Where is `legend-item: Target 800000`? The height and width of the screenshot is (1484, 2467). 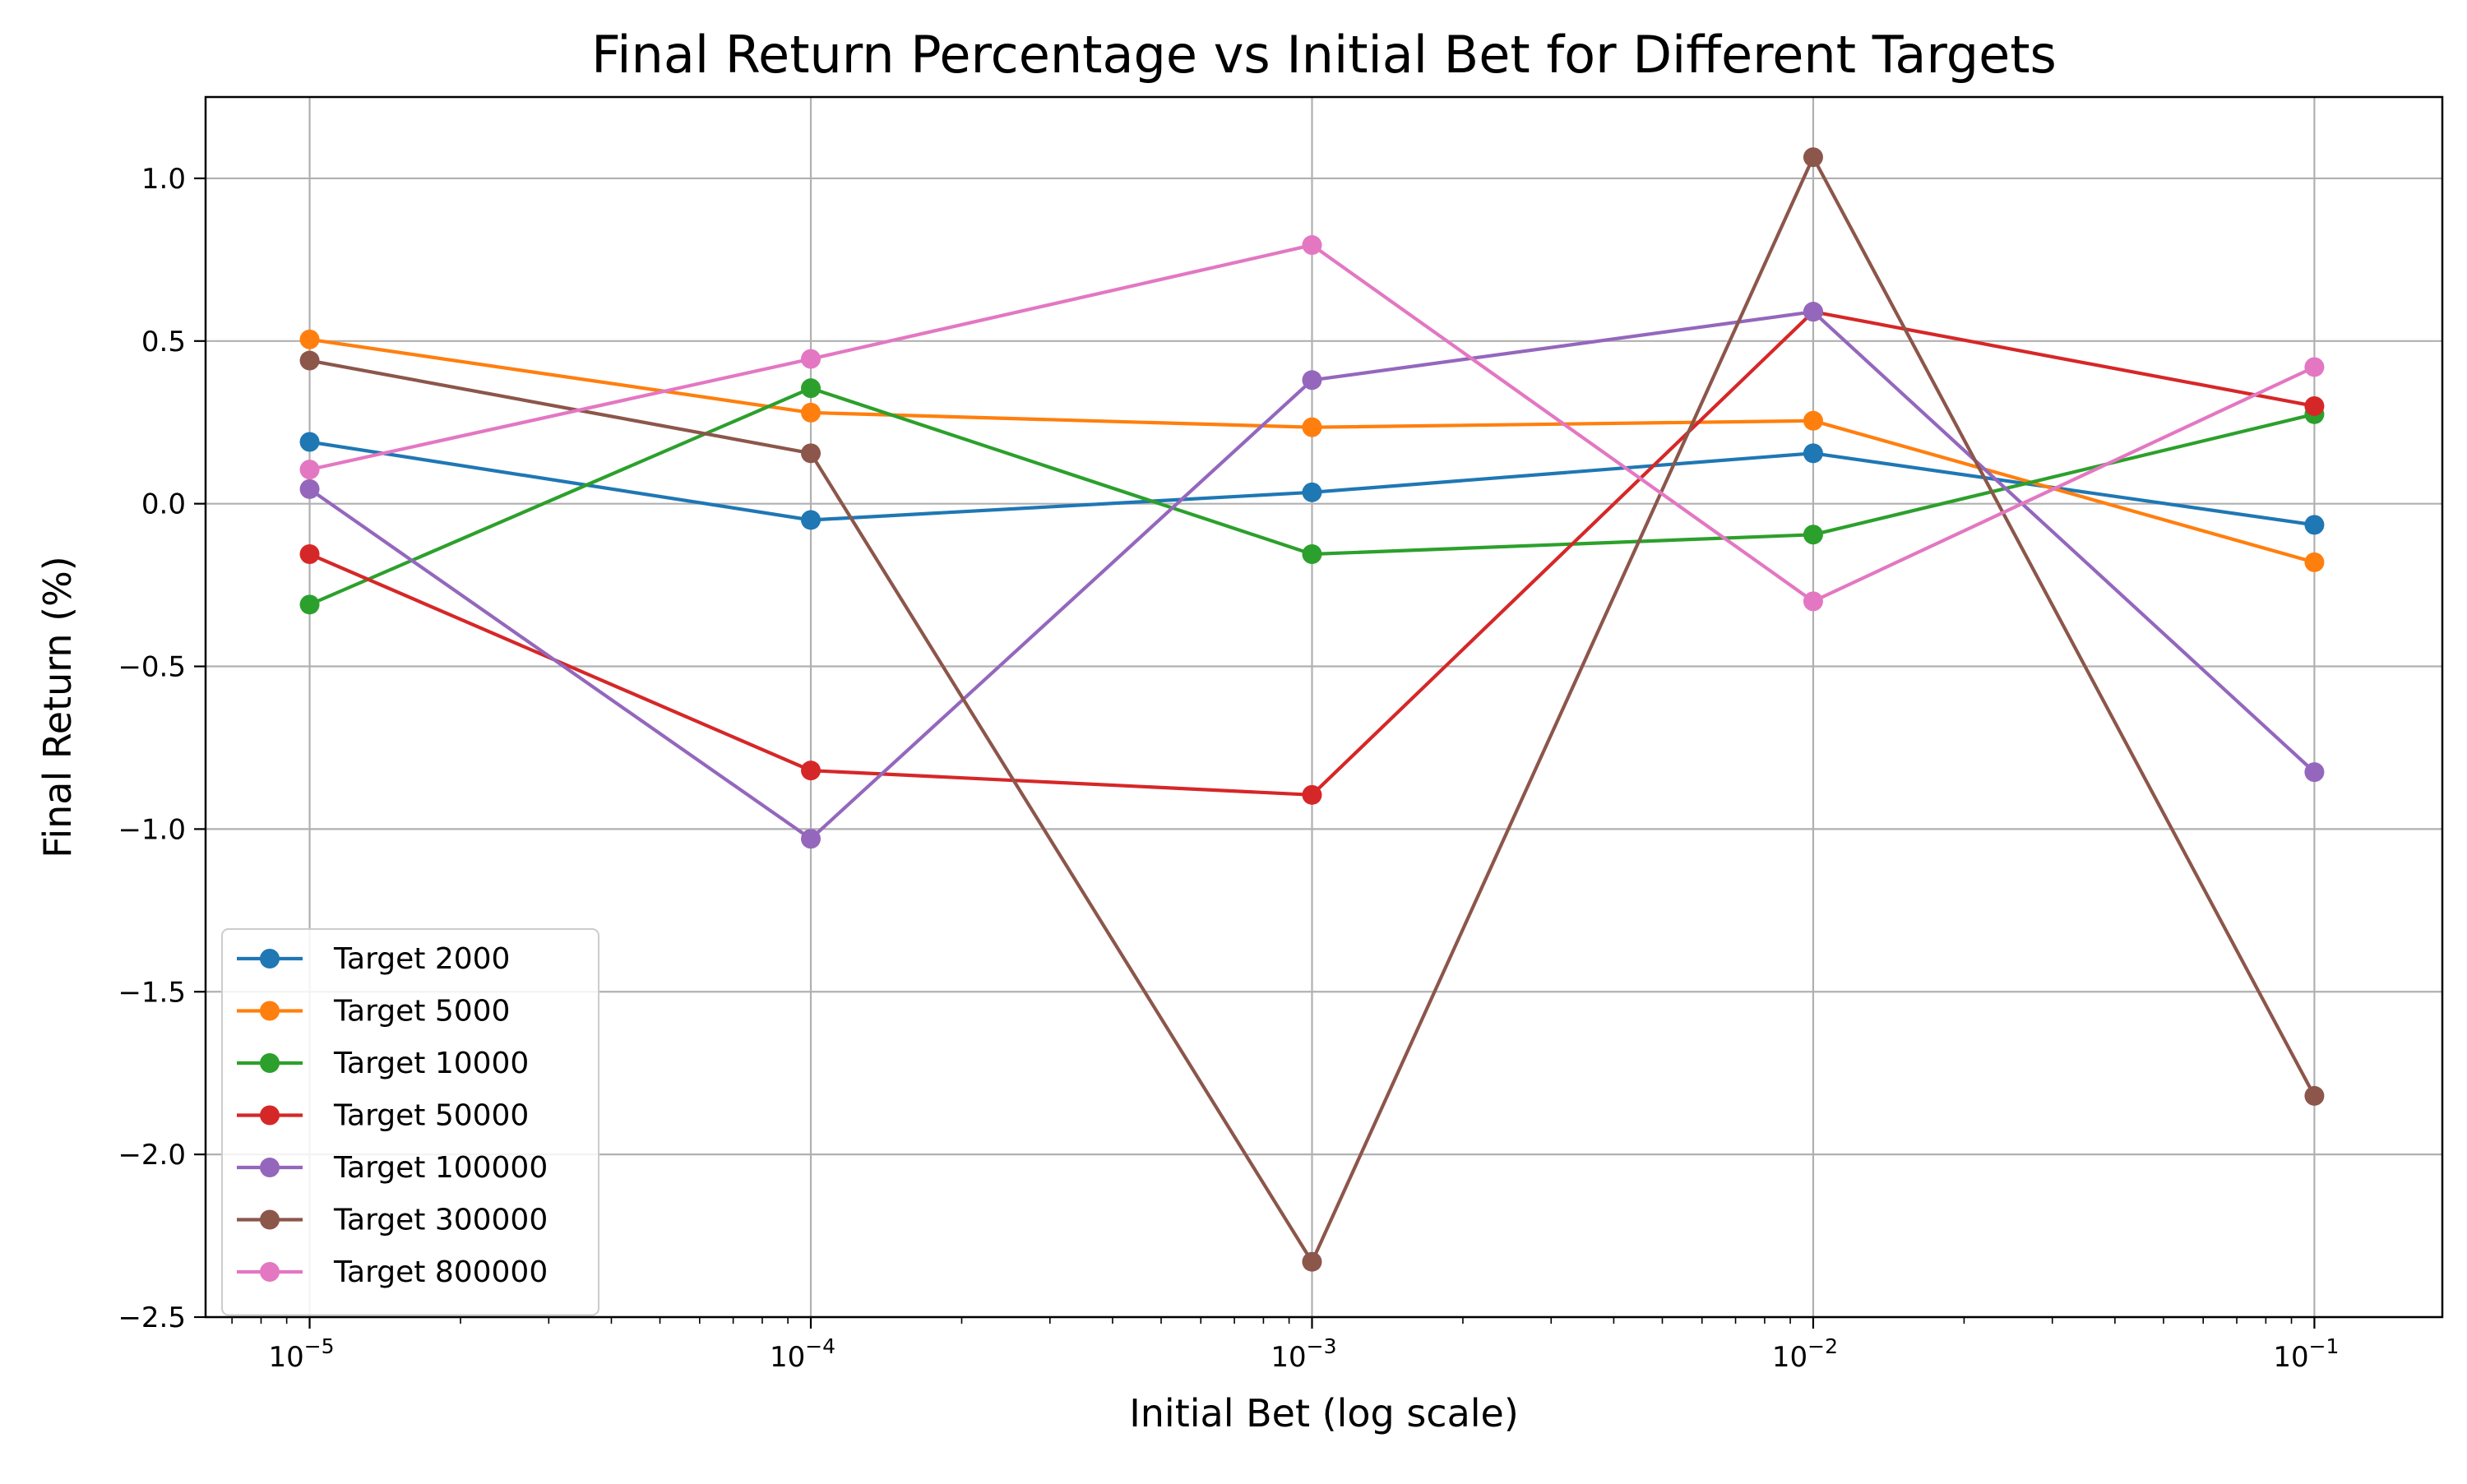
legend-item: Target 800000 is located at coordinates (393, 1272).